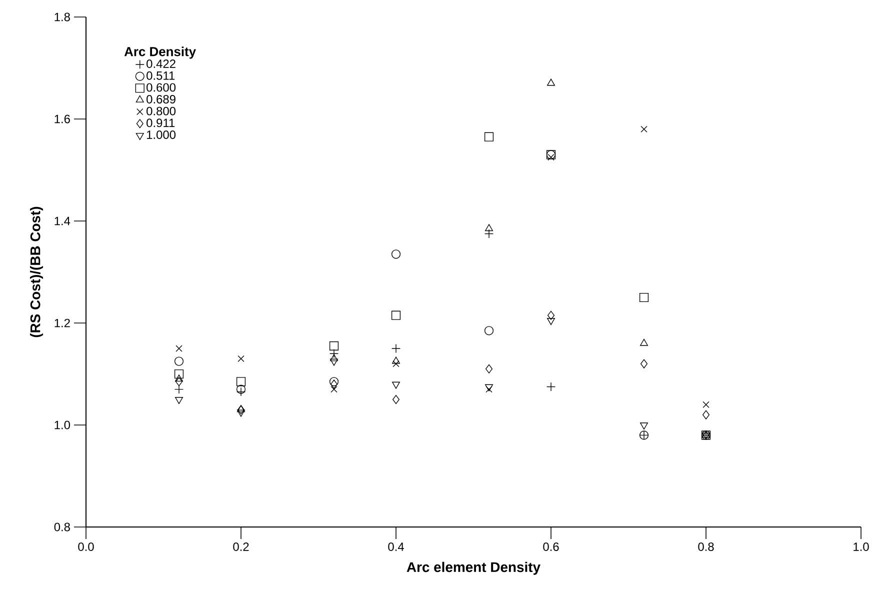  What do you see at coordinates (62, 425) in the screenshot?
I see `y-tick-label: 1.0` at bounding box center [62, 425].